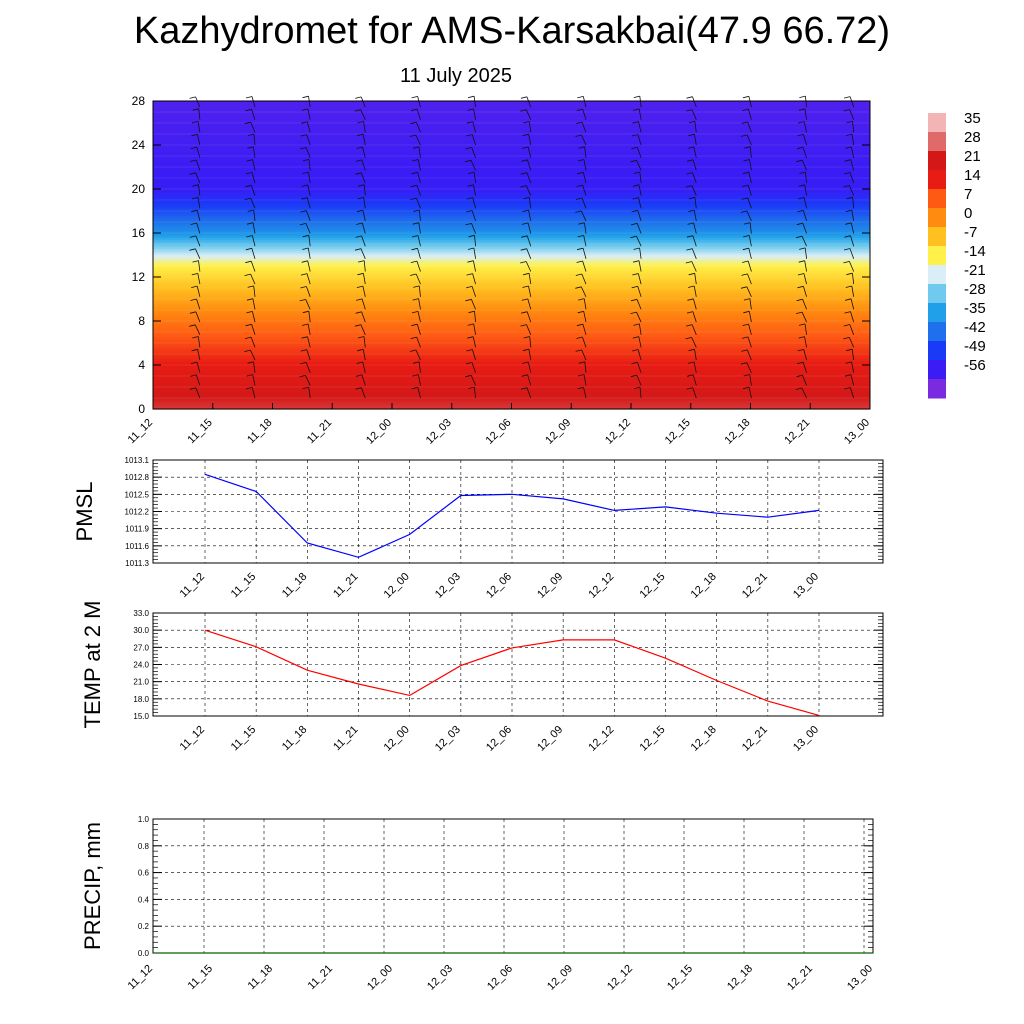 This screenshot has width=1024, height=1024. What do you see at coordinates (92, 665) in the screenshot?
I see `y-axis-title: TEMP at 2 M` at bounding box center [92, 665].